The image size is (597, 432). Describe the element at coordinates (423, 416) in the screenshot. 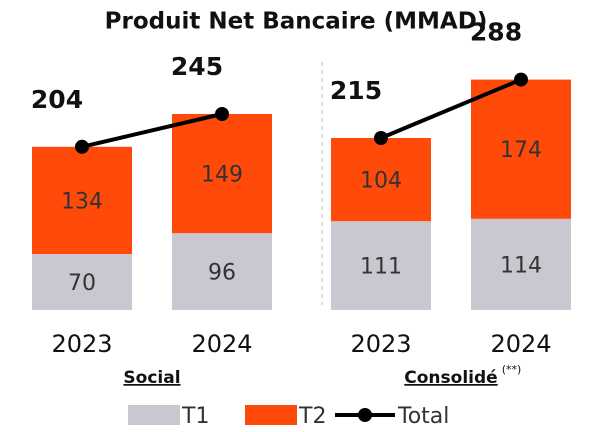

I see `legend-label: Total` at that location.